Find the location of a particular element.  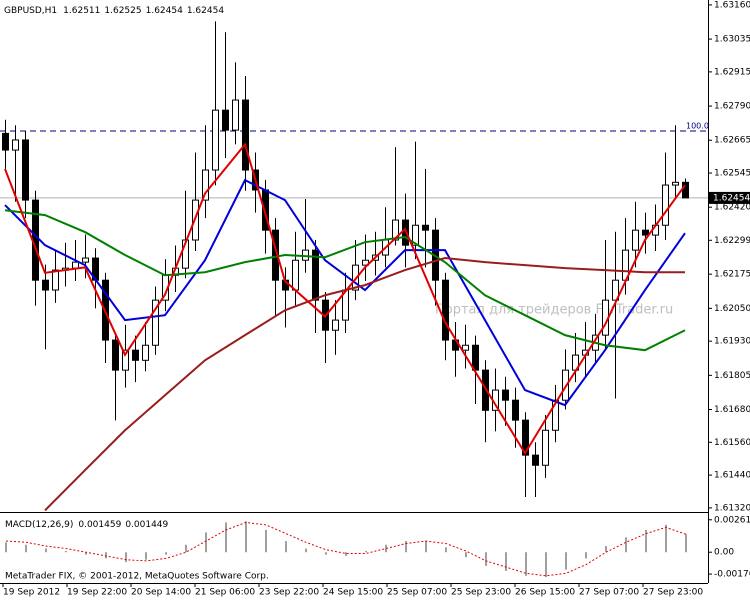

symbol: GBPUSD,H1 is located at coordinates (30, 11).